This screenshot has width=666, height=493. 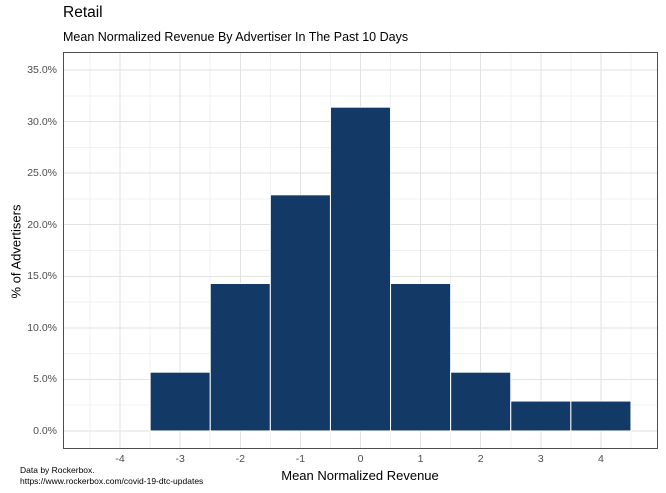 I want to click on caption-line-1: Data by Rockerbox., so click(x=57, y=470).